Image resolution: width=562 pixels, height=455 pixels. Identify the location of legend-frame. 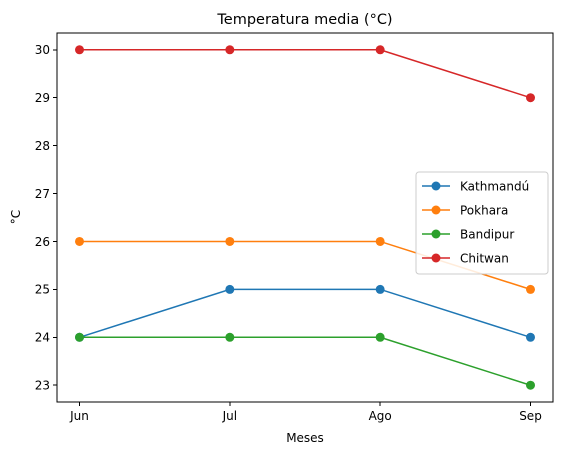
(482, 223).